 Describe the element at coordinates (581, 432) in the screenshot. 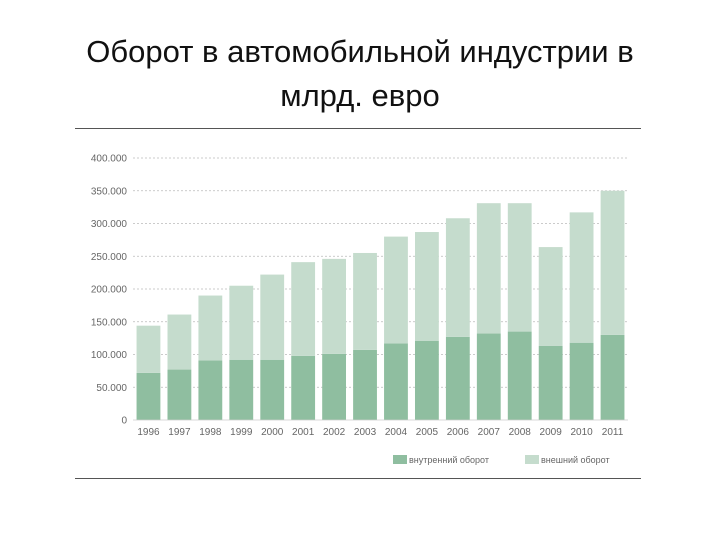

I see `x-tick-label: 2010` at that location.